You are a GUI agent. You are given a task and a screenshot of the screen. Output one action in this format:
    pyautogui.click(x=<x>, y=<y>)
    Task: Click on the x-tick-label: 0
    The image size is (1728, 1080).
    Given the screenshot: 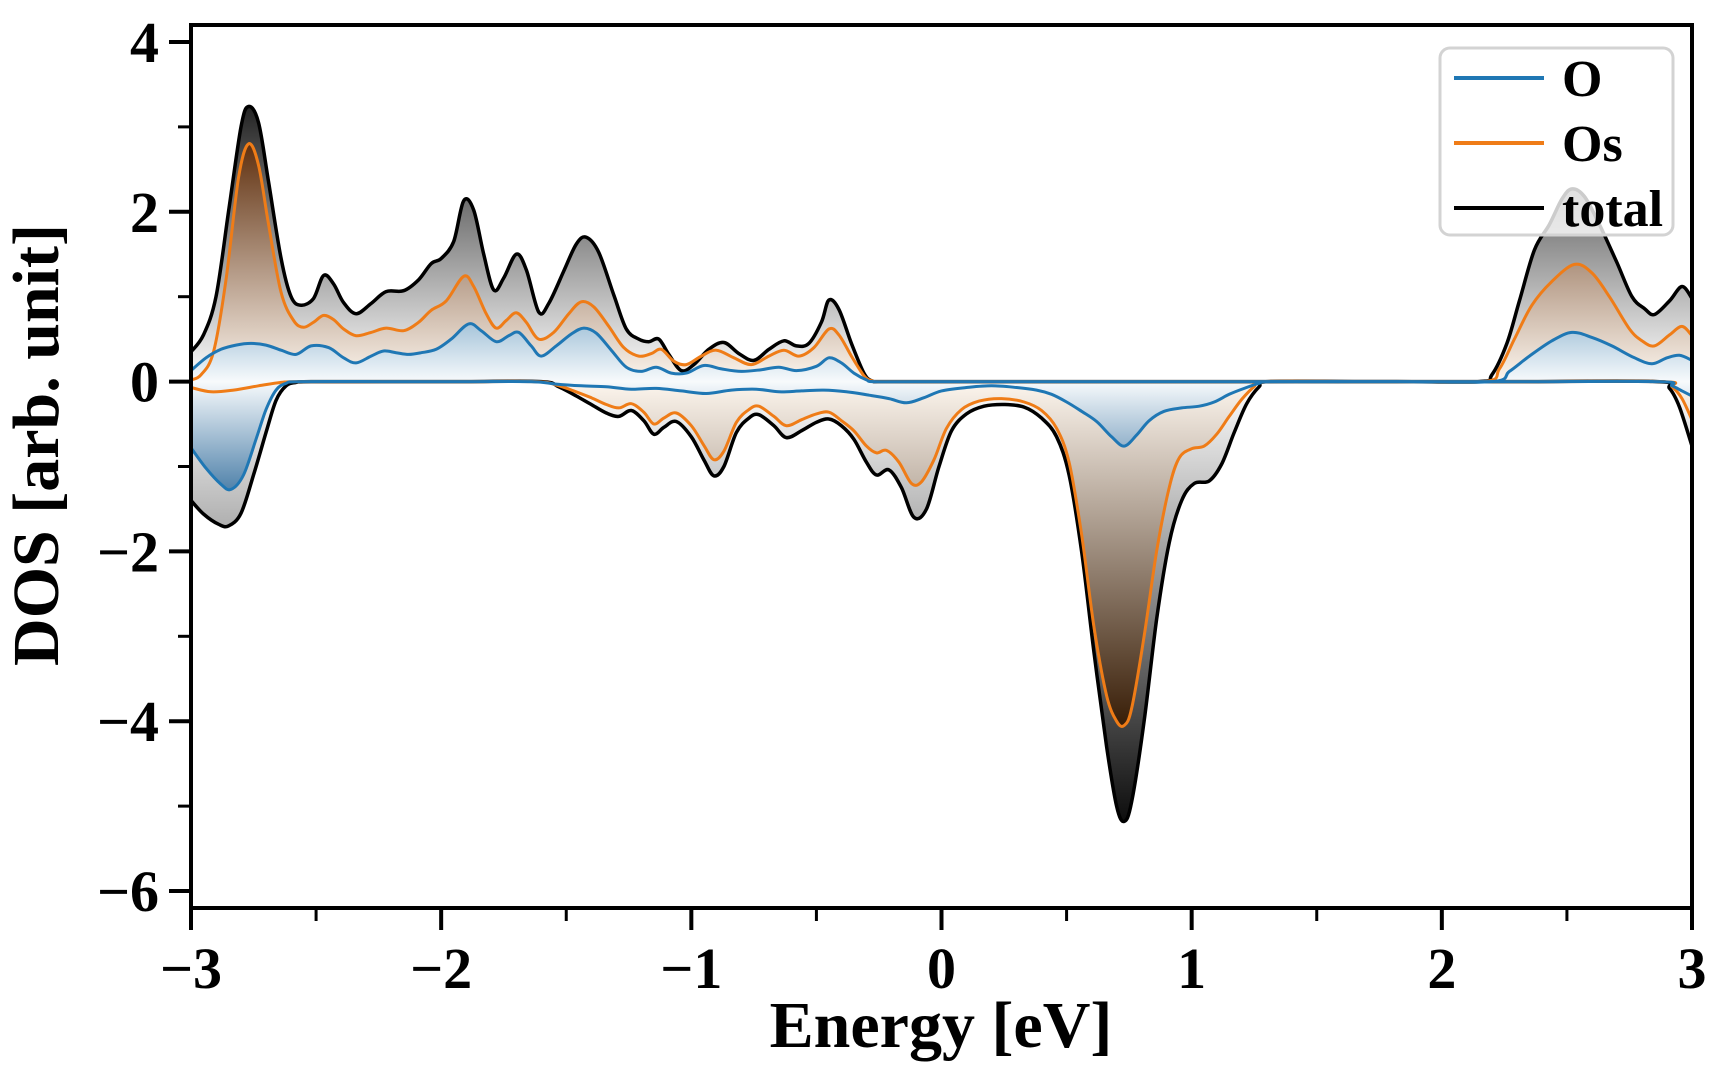 What is the action you would take?
    pyautogui.click(x=941, y=968)
    